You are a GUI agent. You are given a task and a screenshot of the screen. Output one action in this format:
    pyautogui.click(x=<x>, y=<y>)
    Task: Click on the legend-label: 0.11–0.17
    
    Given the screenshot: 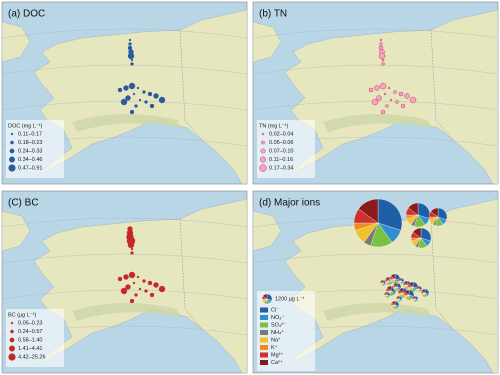 What is the action you would take?
    pyautogui.click(x=30, y=134)
    